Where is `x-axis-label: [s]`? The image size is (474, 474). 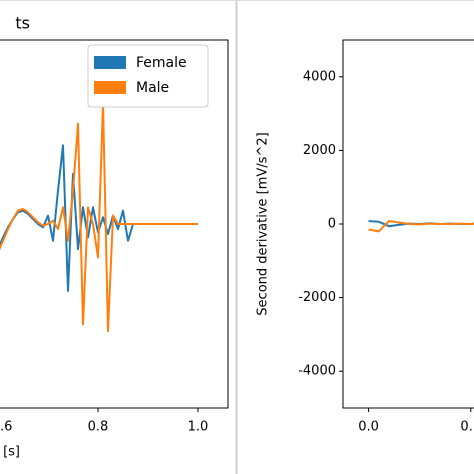
x-axis-label: [s] is located at coordinates (11, 452).